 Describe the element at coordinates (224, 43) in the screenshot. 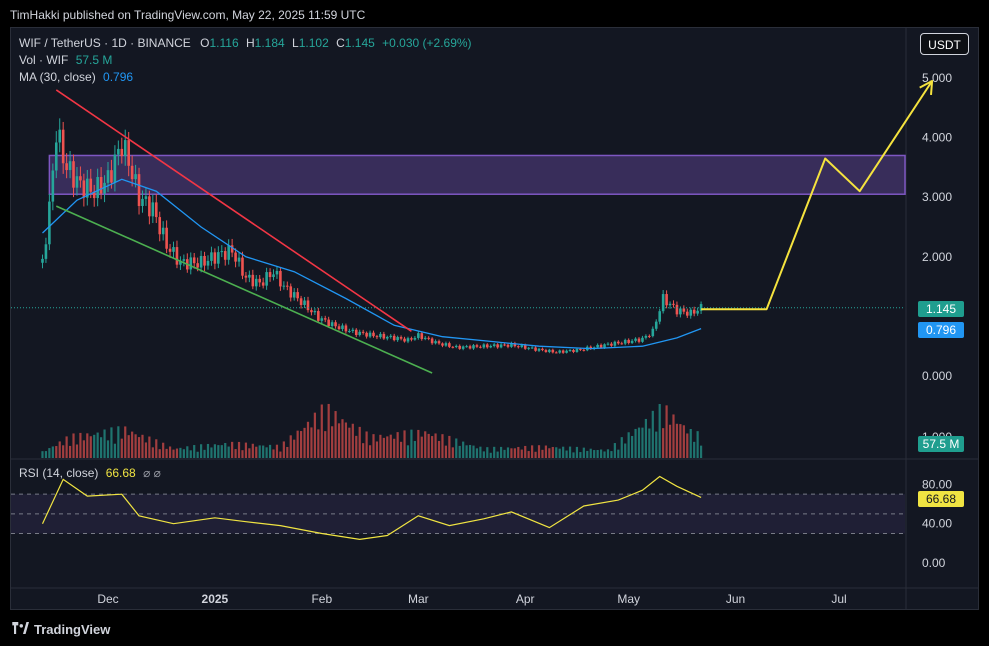

I see `open-value: 1.116` at that location.